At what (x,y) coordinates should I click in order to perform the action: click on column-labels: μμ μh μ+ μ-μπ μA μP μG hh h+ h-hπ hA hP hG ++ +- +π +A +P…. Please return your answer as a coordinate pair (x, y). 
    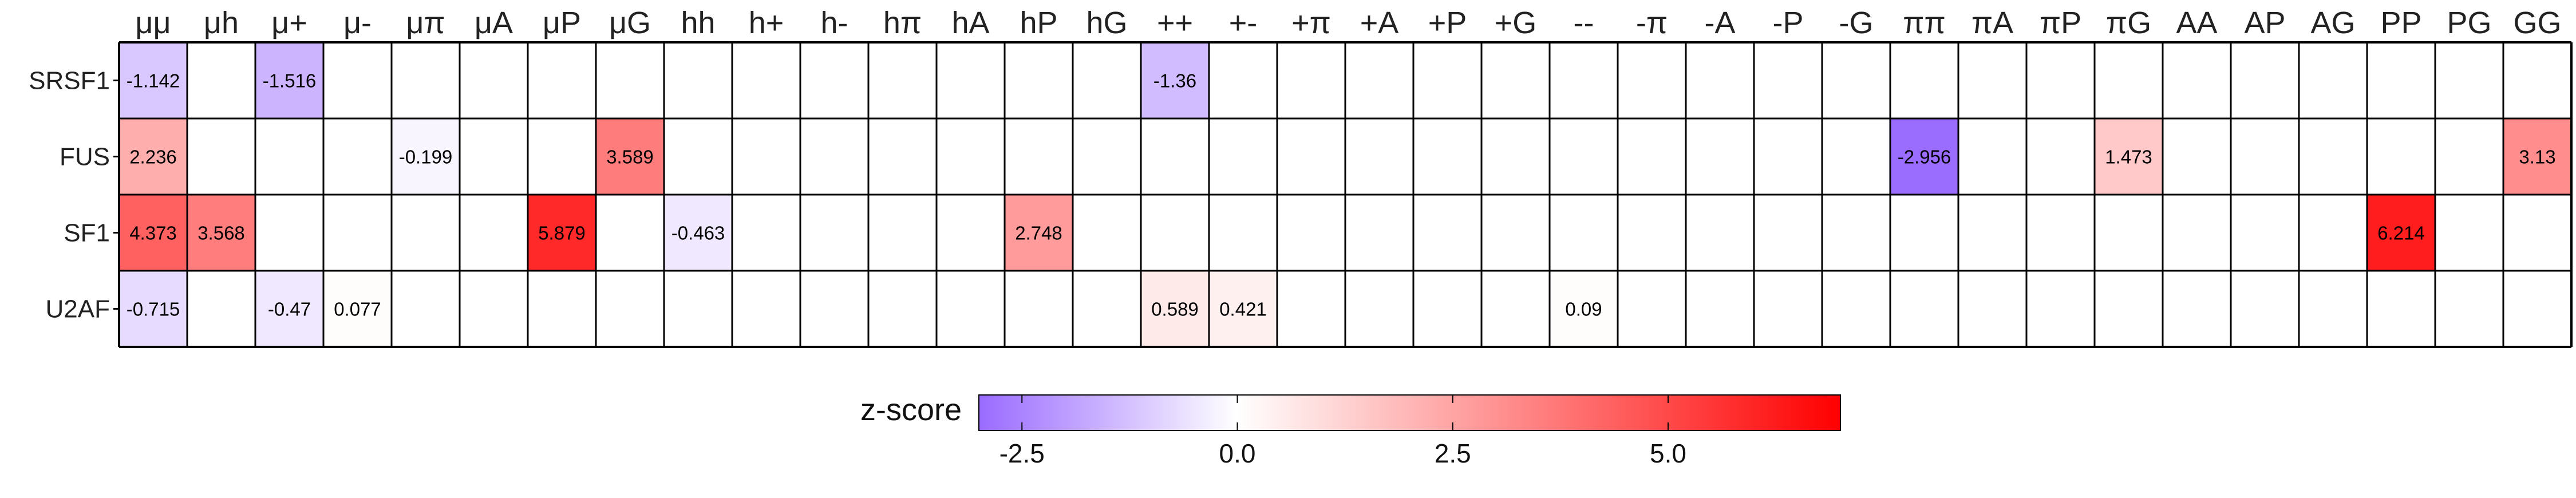
    Looking at the image, I should click on (1348, 23).